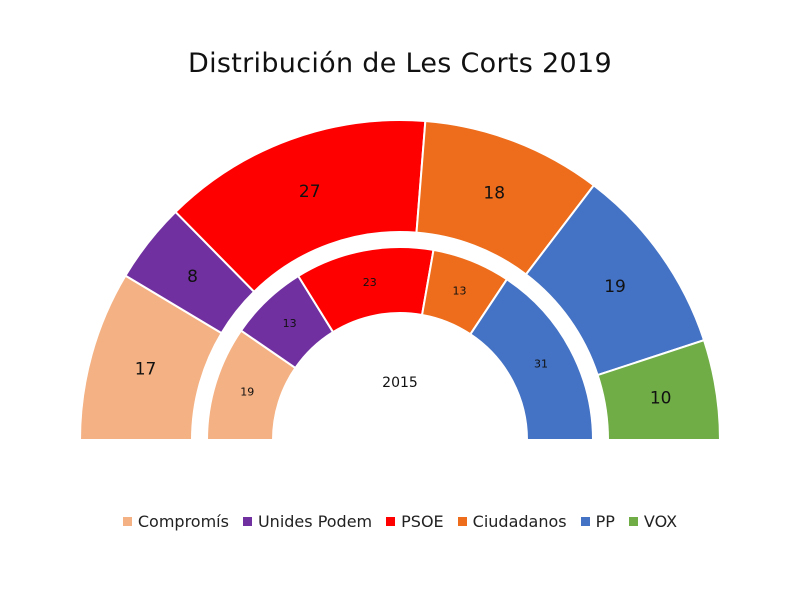 Image resolution: width=800 pixels, height=600 pixels. I want to click on outer-segment-vox, so click(659, 389).